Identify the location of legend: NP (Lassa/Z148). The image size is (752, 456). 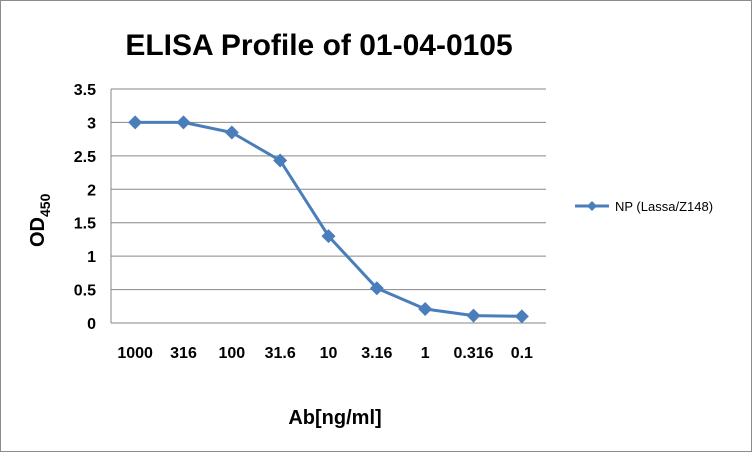
(644, 206).